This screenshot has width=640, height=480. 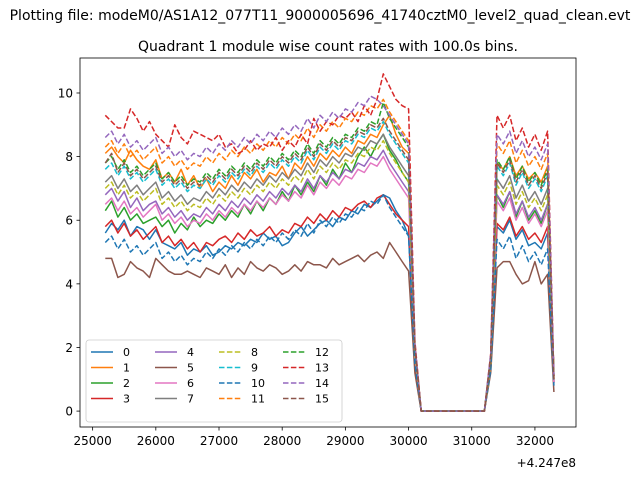 What do you see at coordinates (219, 441) in the screenshot?
I see `x-tick-label: 27000` at bounding box center [219, 441].